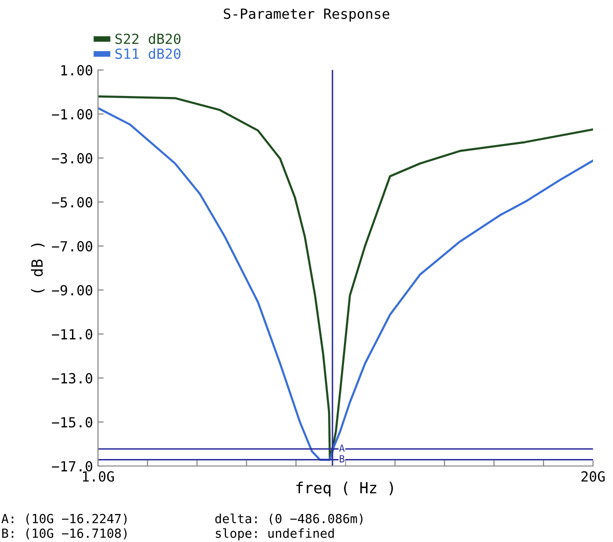 Image resolution: width=613 pixels, height=542 pixels. What do you see at coordinates (72, 246) in the screenshot?
I see `y-tick-label: −7.00` at bounding box center [72, 246].